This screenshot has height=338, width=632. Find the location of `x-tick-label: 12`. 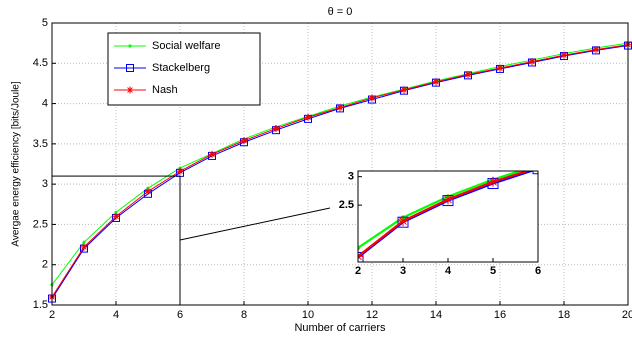

x-tick-label: 12 is located at coordinates (372, 315).